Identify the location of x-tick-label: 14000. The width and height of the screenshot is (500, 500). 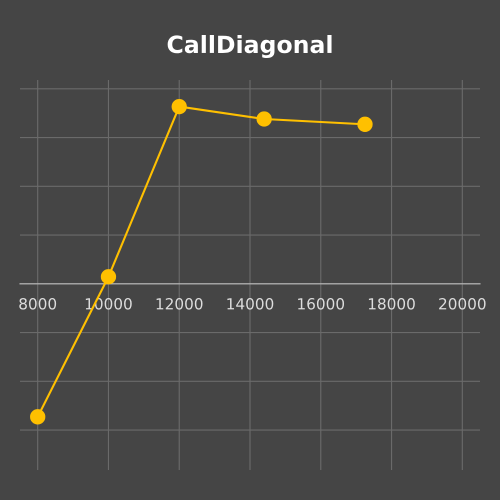
(250, 304).